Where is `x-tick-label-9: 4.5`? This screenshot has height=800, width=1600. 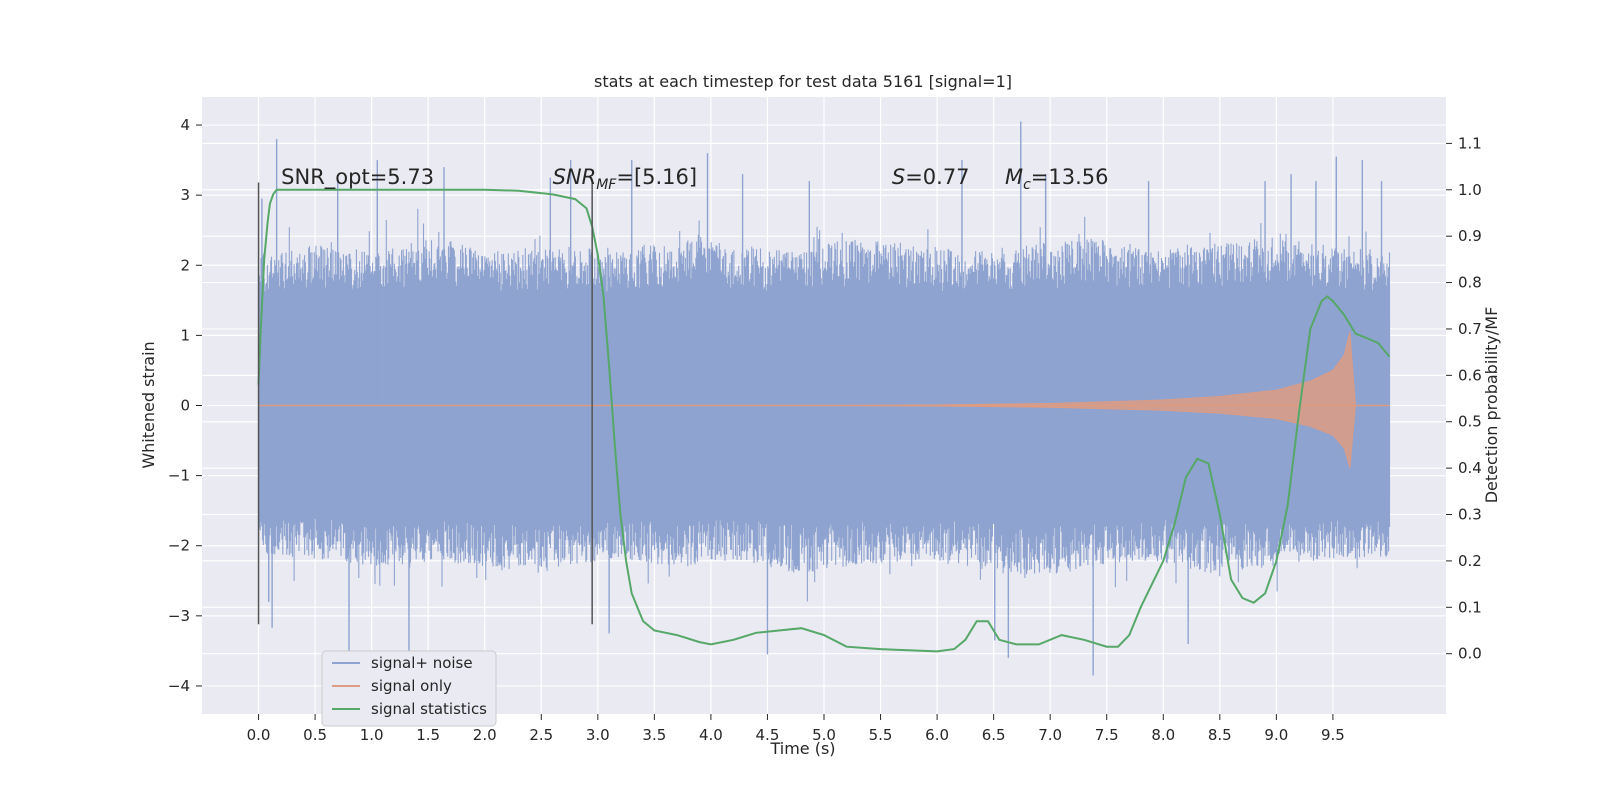 x-tick-label-9: 4.5 is located at coordinates (768, 735).